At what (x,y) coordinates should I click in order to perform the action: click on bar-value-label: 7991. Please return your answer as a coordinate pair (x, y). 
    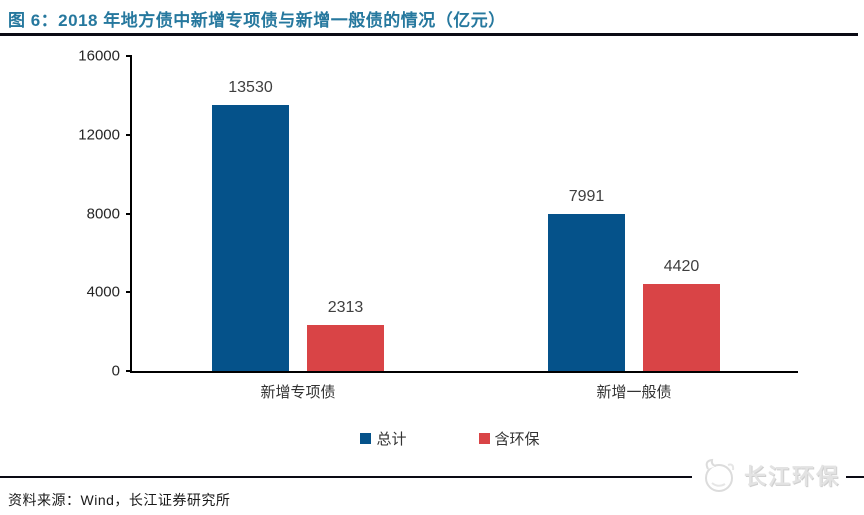
    Looking at the image, I should click on (586, 196).